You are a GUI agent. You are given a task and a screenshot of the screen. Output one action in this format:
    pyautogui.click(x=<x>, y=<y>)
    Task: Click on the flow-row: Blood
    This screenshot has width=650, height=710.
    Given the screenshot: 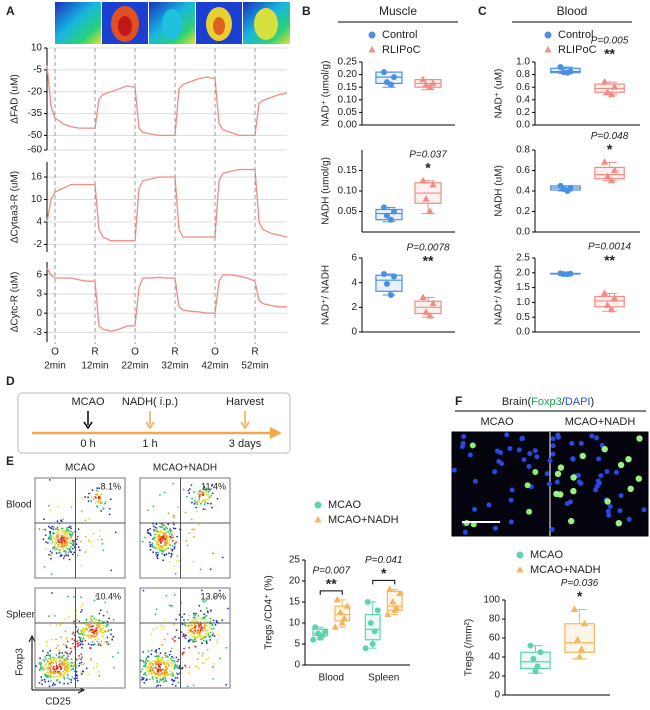 What is the action you would take?
    pyautogui.click(x=19, y=505)
    